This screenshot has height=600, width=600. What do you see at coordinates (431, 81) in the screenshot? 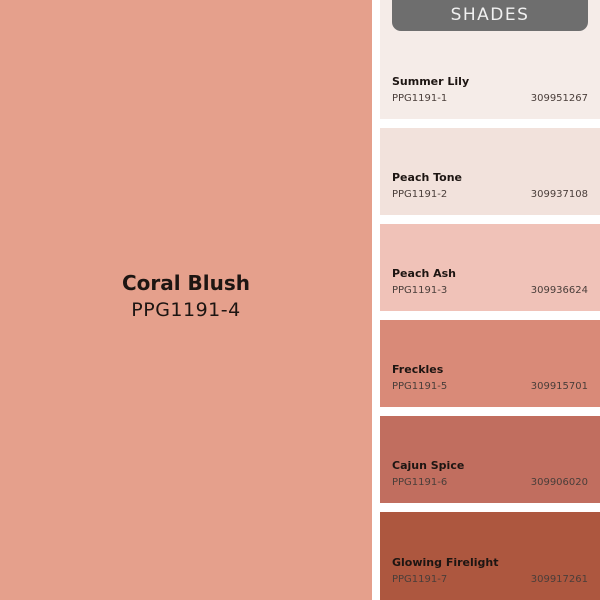
I see `shade-name: Summer Lily` at bounding box center [431, 81].